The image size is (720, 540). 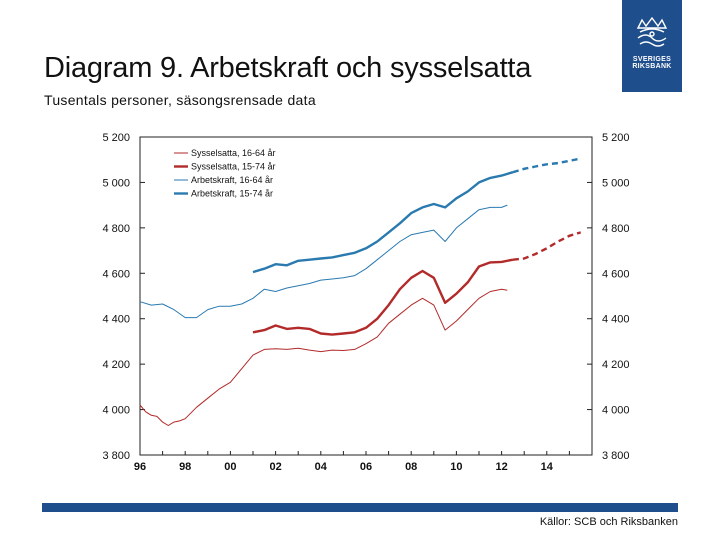 What do you see at coordinates (547, 467) in the screenshot?
I see `x-tick-label: 14` at bounding box center [547, 467].